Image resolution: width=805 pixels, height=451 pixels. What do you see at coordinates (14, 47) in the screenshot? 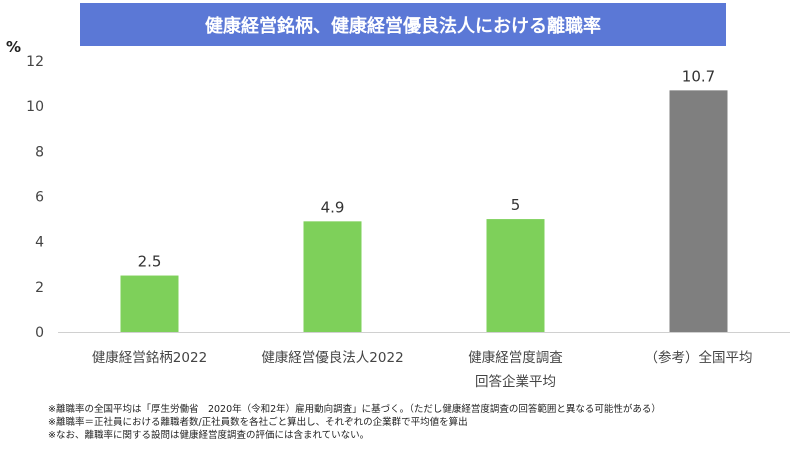
I see `y-axis-unit: %` at bounding box center [14, 47].